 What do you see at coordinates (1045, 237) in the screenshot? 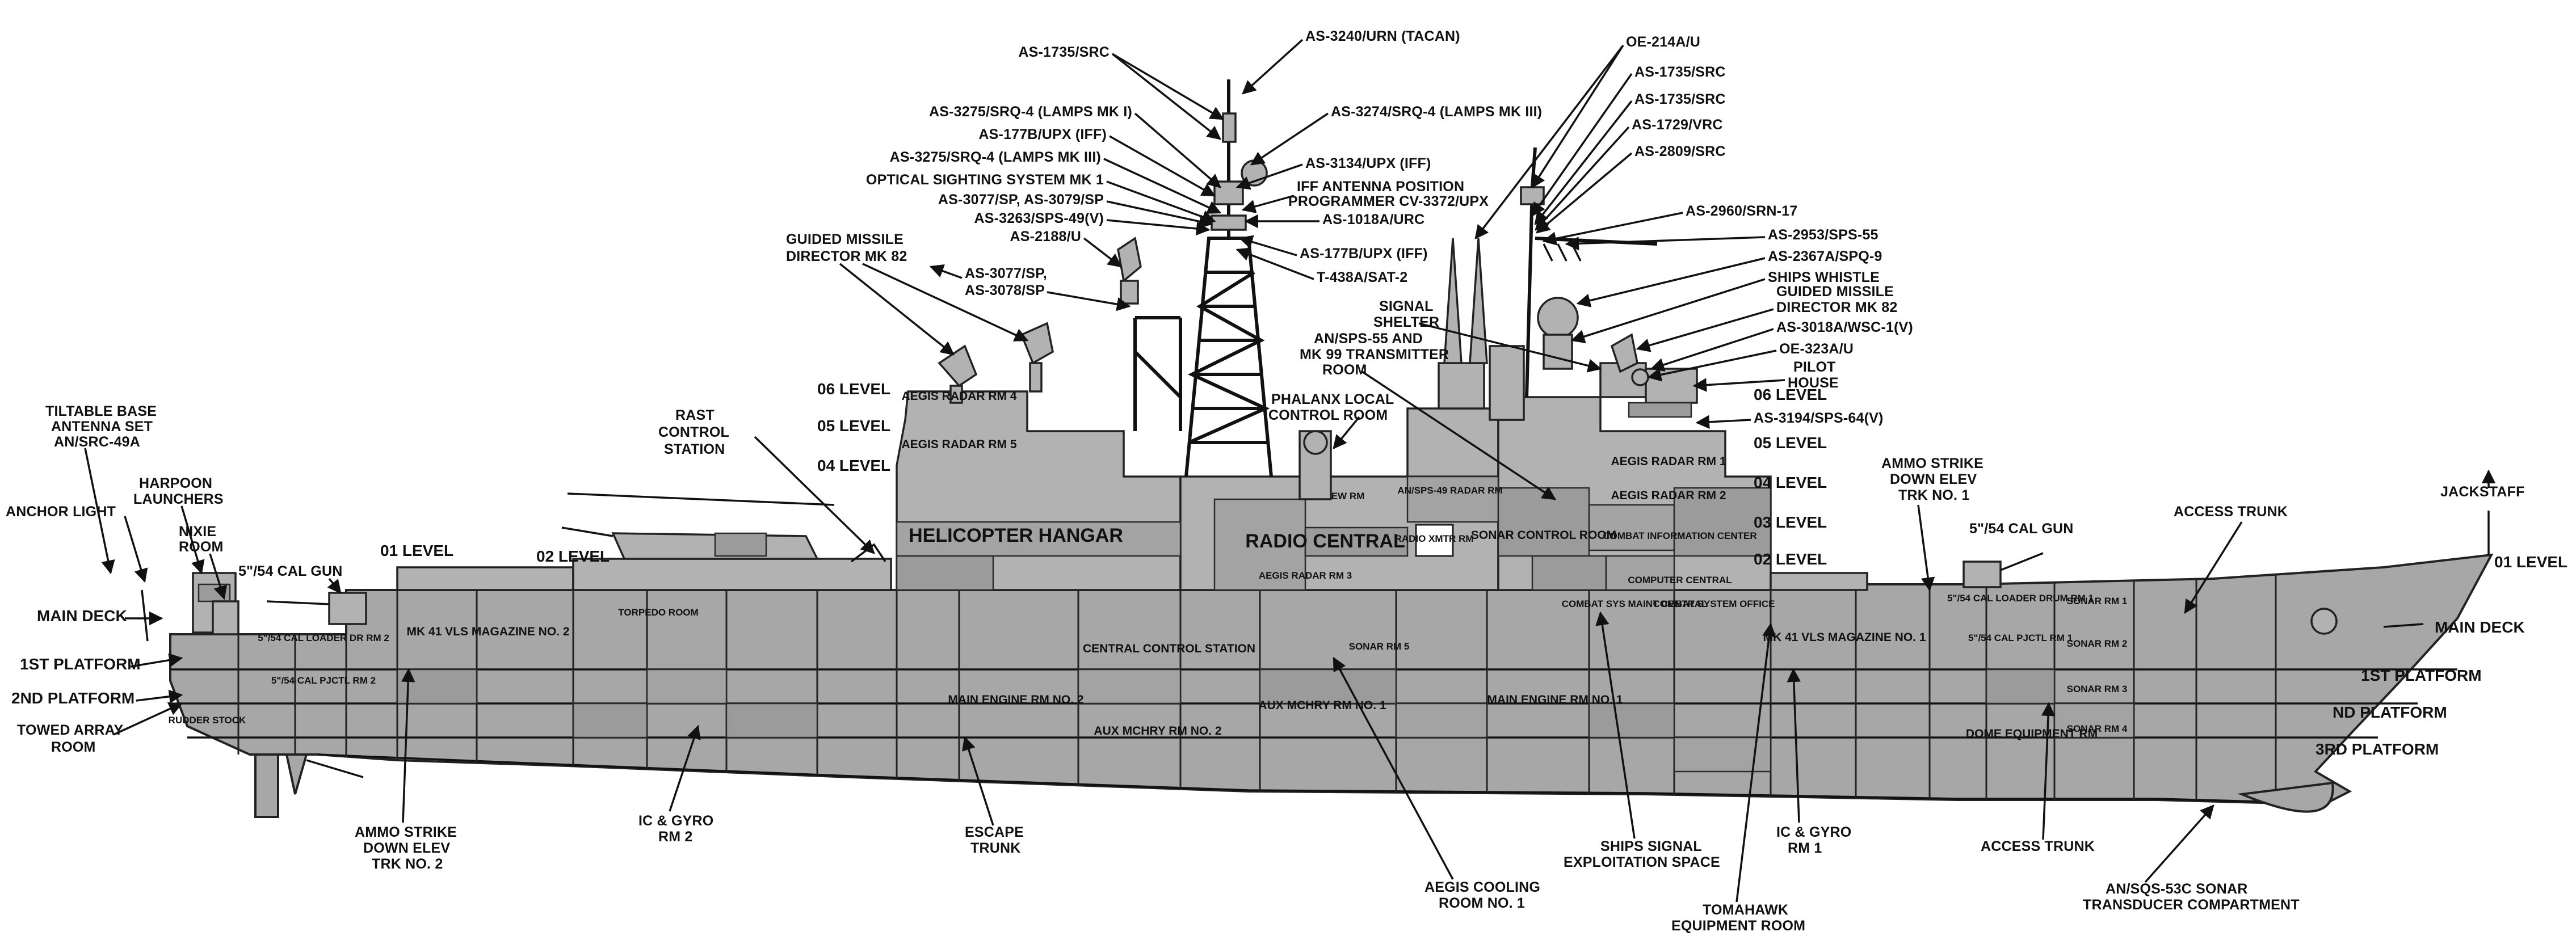
I see `callout-as2188: AS-2188/U` at bounding box center [1045, 237].